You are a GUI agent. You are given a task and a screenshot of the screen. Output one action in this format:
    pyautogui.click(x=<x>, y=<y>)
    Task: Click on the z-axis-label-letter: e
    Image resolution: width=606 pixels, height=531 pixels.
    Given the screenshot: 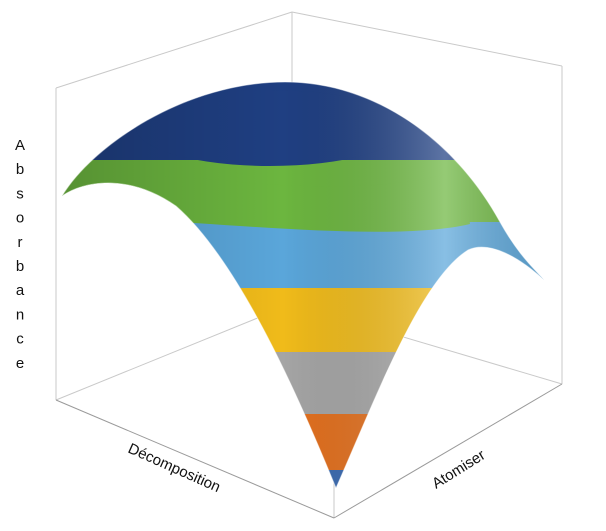 What is the action you would take?
    pyautogui.click(x=20, y=363)
    